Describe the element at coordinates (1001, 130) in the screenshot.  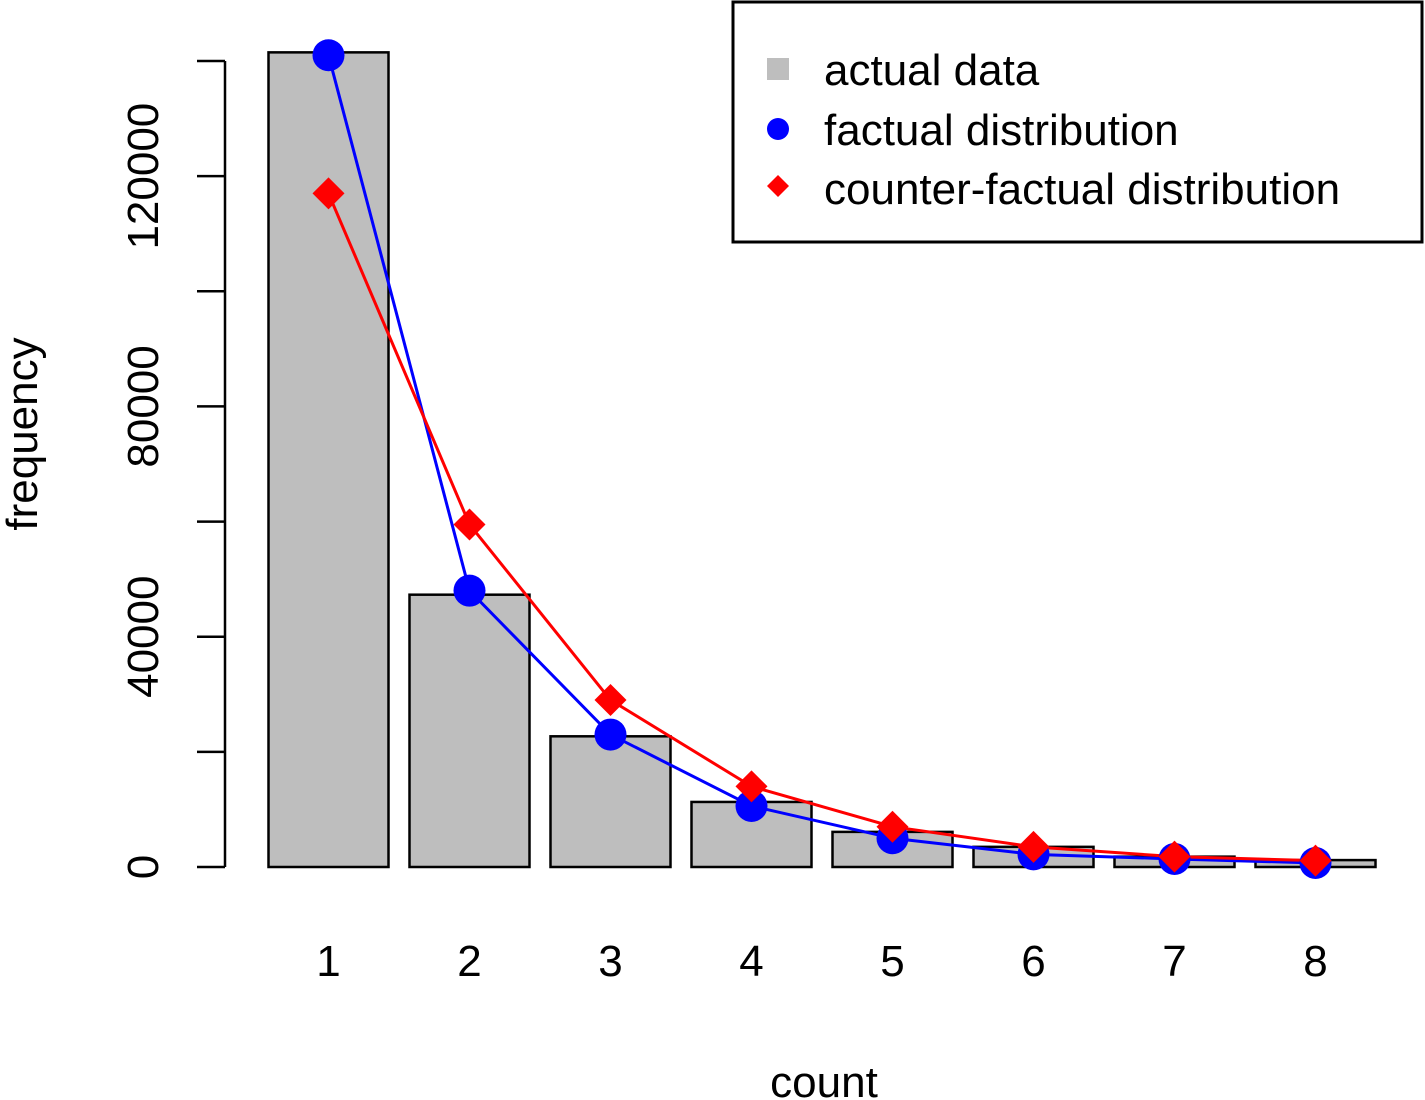
I see `legend-label-factual-distribution: factual distribution` at that location.